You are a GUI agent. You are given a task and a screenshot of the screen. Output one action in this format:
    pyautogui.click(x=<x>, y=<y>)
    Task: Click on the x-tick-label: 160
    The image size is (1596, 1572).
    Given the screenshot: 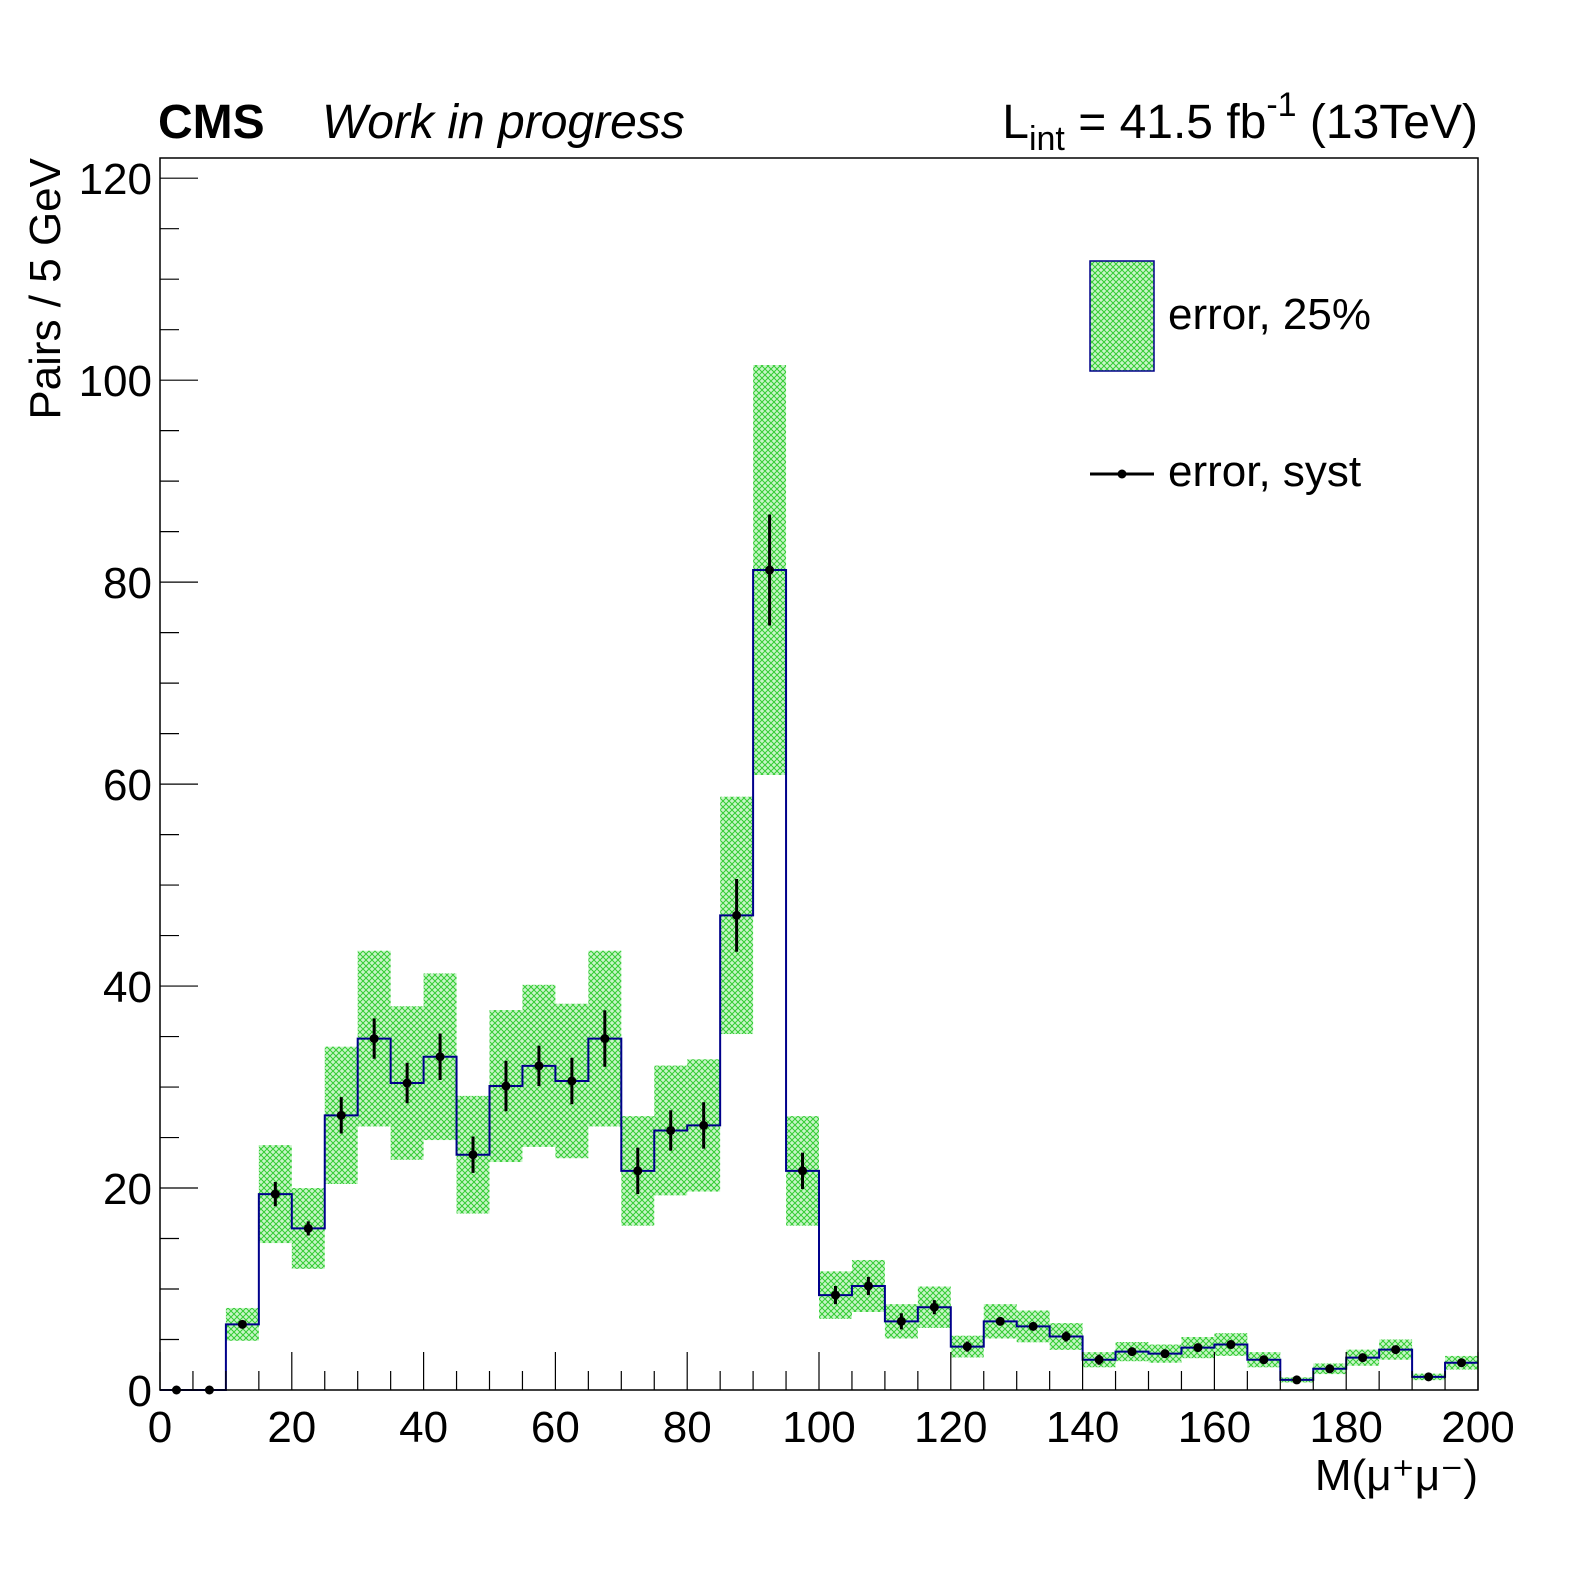 What is the action you would take?
    pyautogui.click(x=1214, y=1427)
    